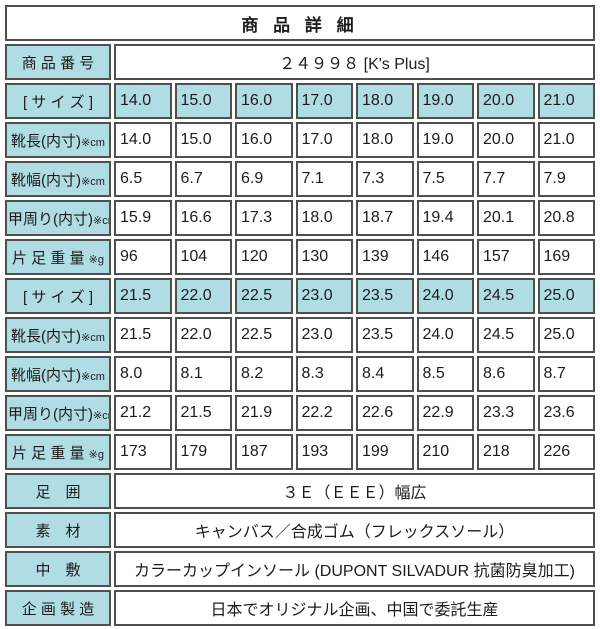 This screenshot has width=600, height=629. I want to click on size-label: [ サ イ ズ ], so click(58, 296).